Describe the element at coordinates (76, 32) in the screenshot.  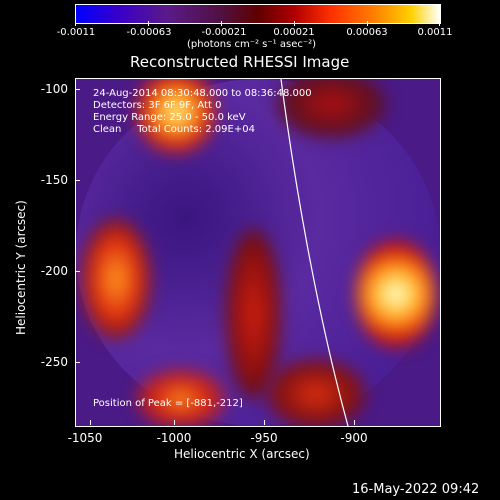
I see `colorbar-tick-label: -0.0011` at that location.